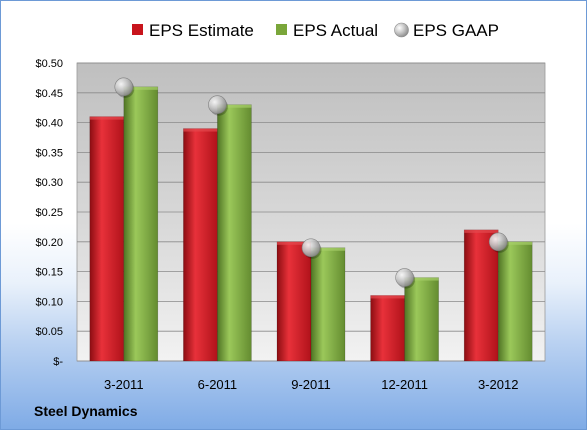 The width and height of the screenshot is (587, 431). I want to click on legend-swatch-eps-actual, so click(281, 29).